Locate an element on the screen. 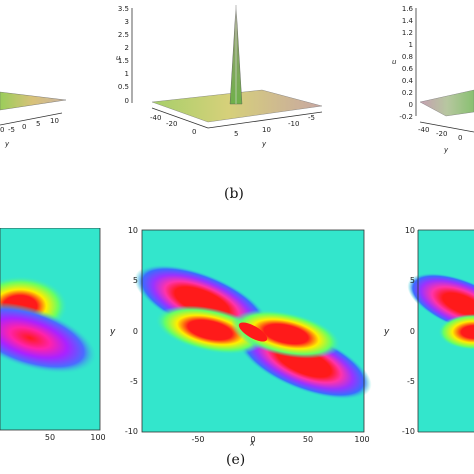  axis-label-br-y: y is located at coordinates (386, 332).